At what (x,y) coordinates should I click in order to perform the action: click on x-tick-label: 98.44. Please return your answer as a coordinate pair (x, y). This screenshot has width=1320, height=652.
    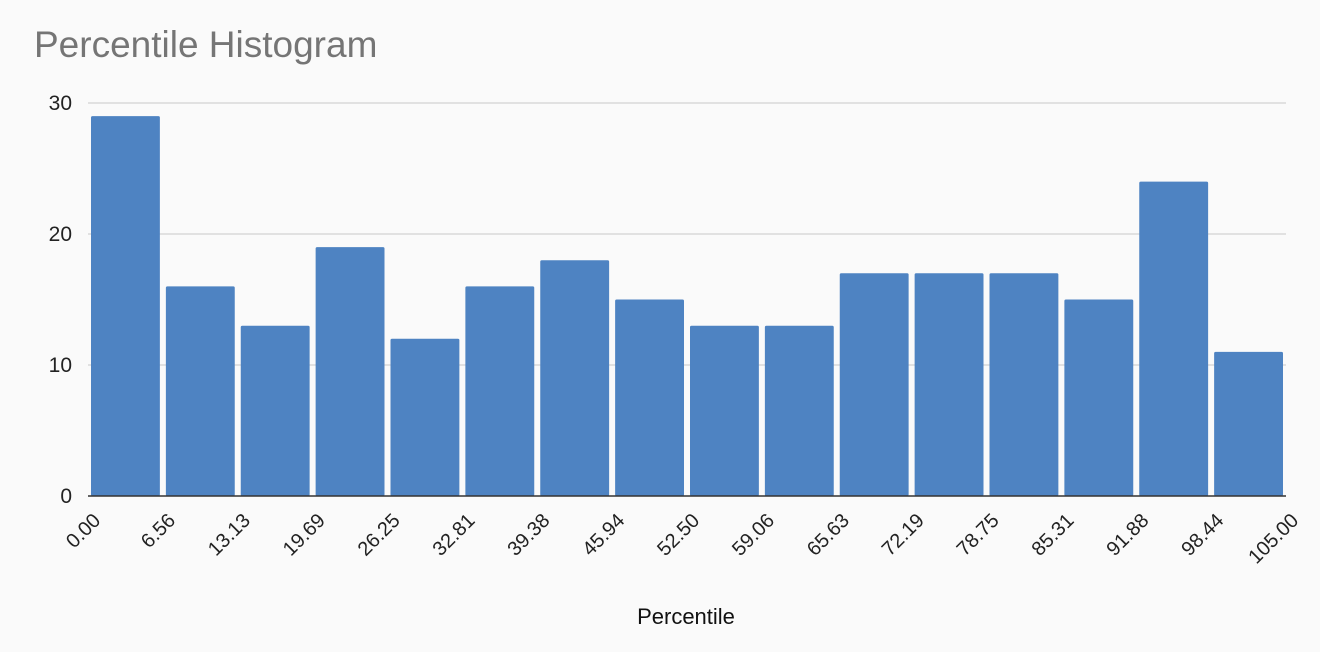
    Looking at the image, I should click on (1202, 535).